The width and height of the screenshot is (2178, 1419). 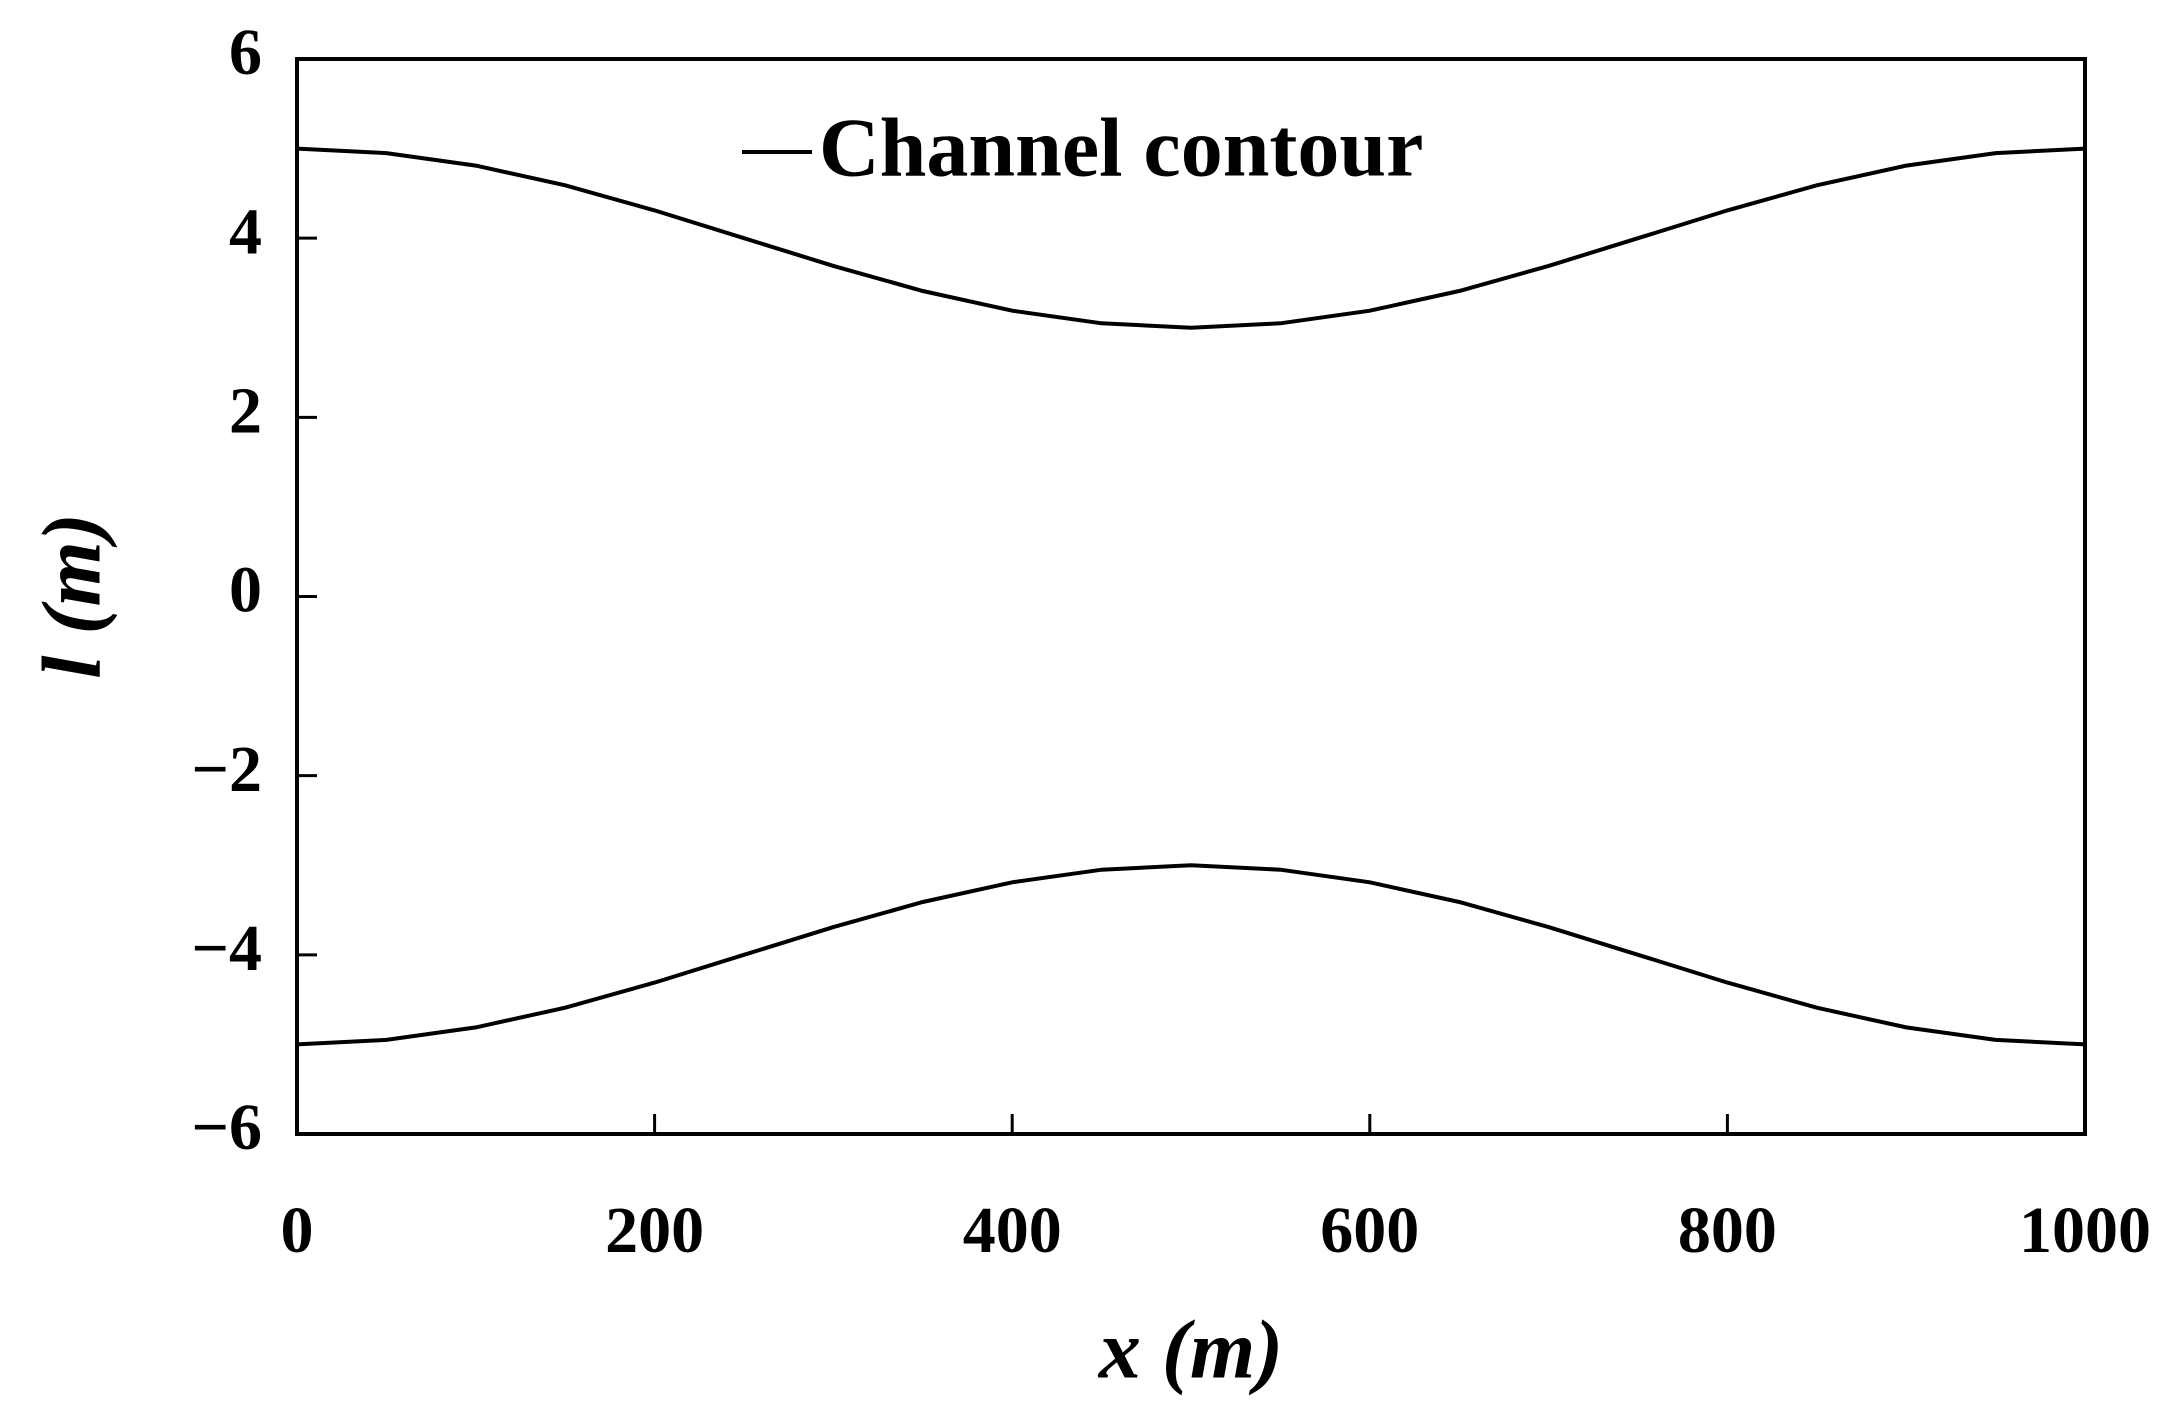 I want to click on y-tick-label: 6, so click(x=245, y=52).